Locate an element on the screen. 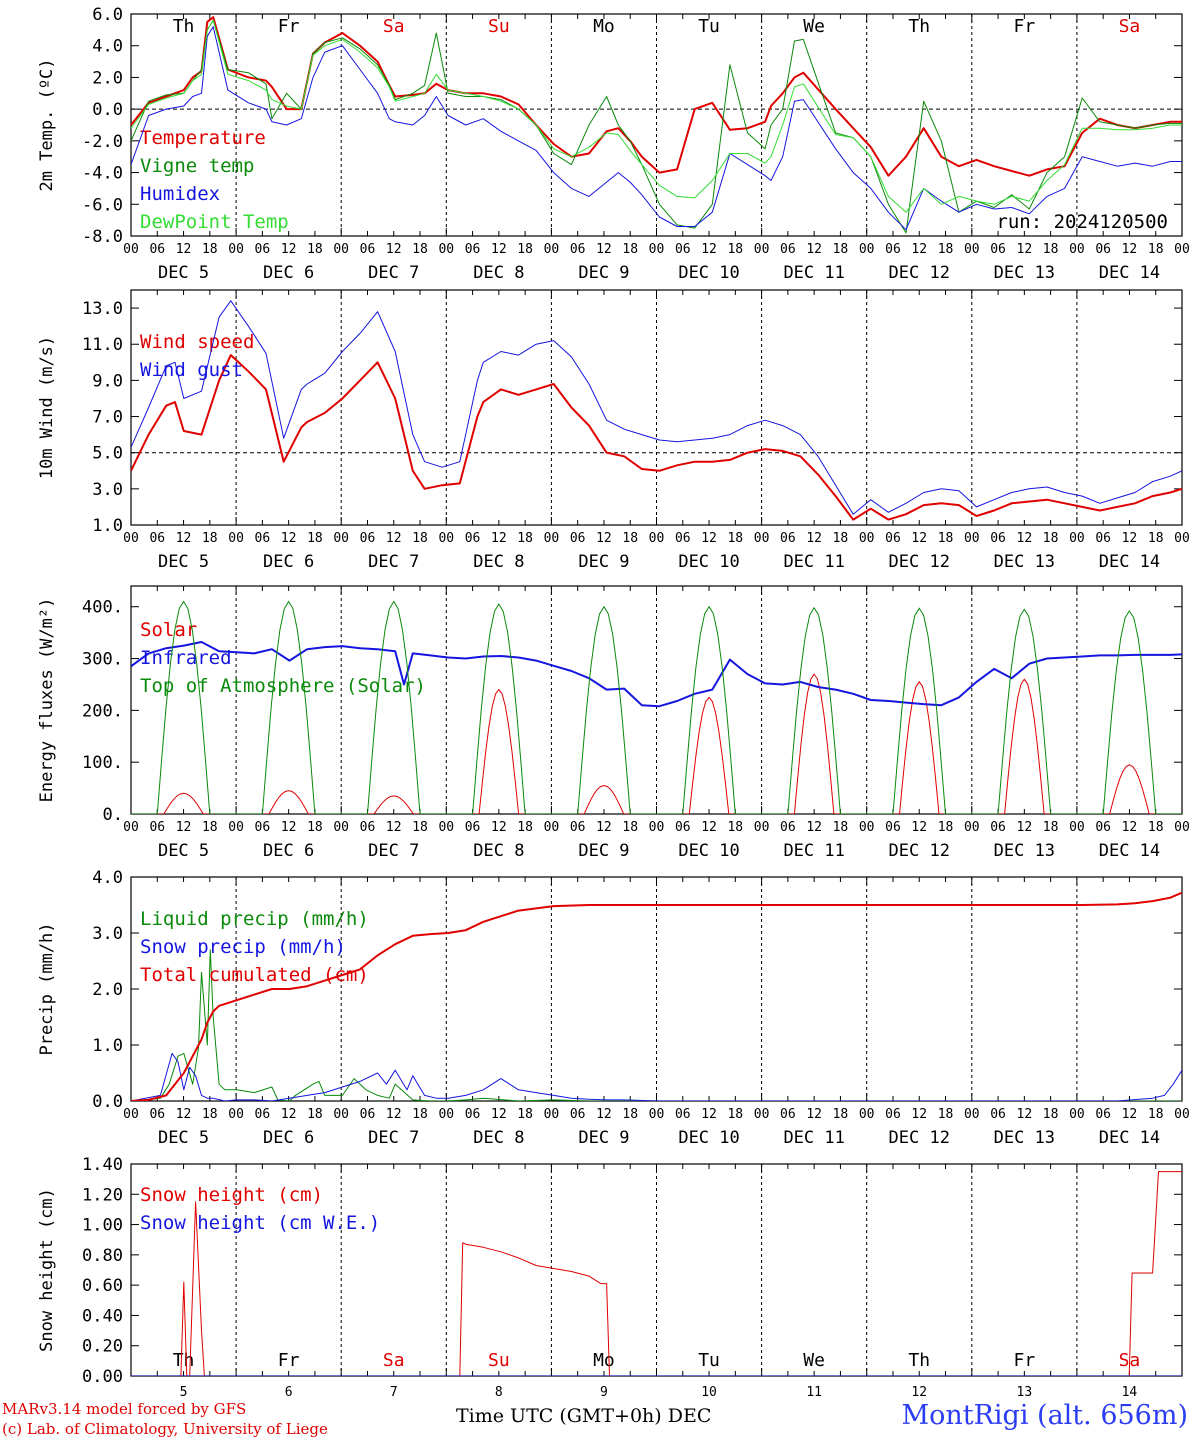 Image resolution: width=1194 pixels, height=1440 pixels. weekday-label: Sa is located at coordinates (394, 1360).